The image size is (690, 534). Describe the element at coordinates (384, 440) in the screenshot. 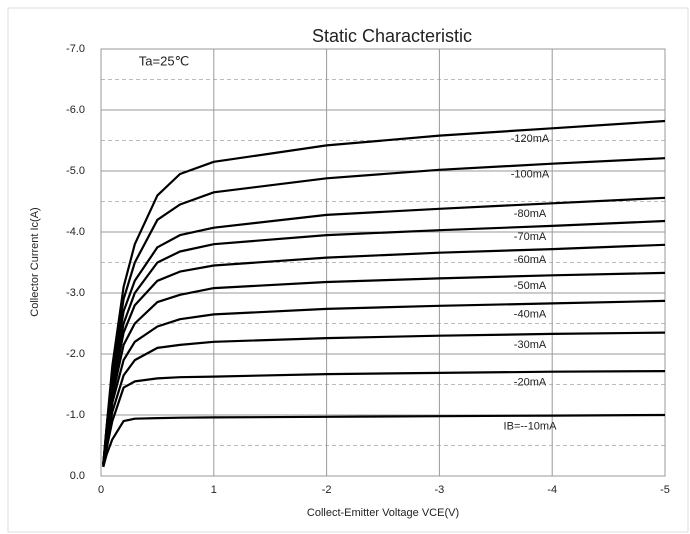

I see `curve` at that location.